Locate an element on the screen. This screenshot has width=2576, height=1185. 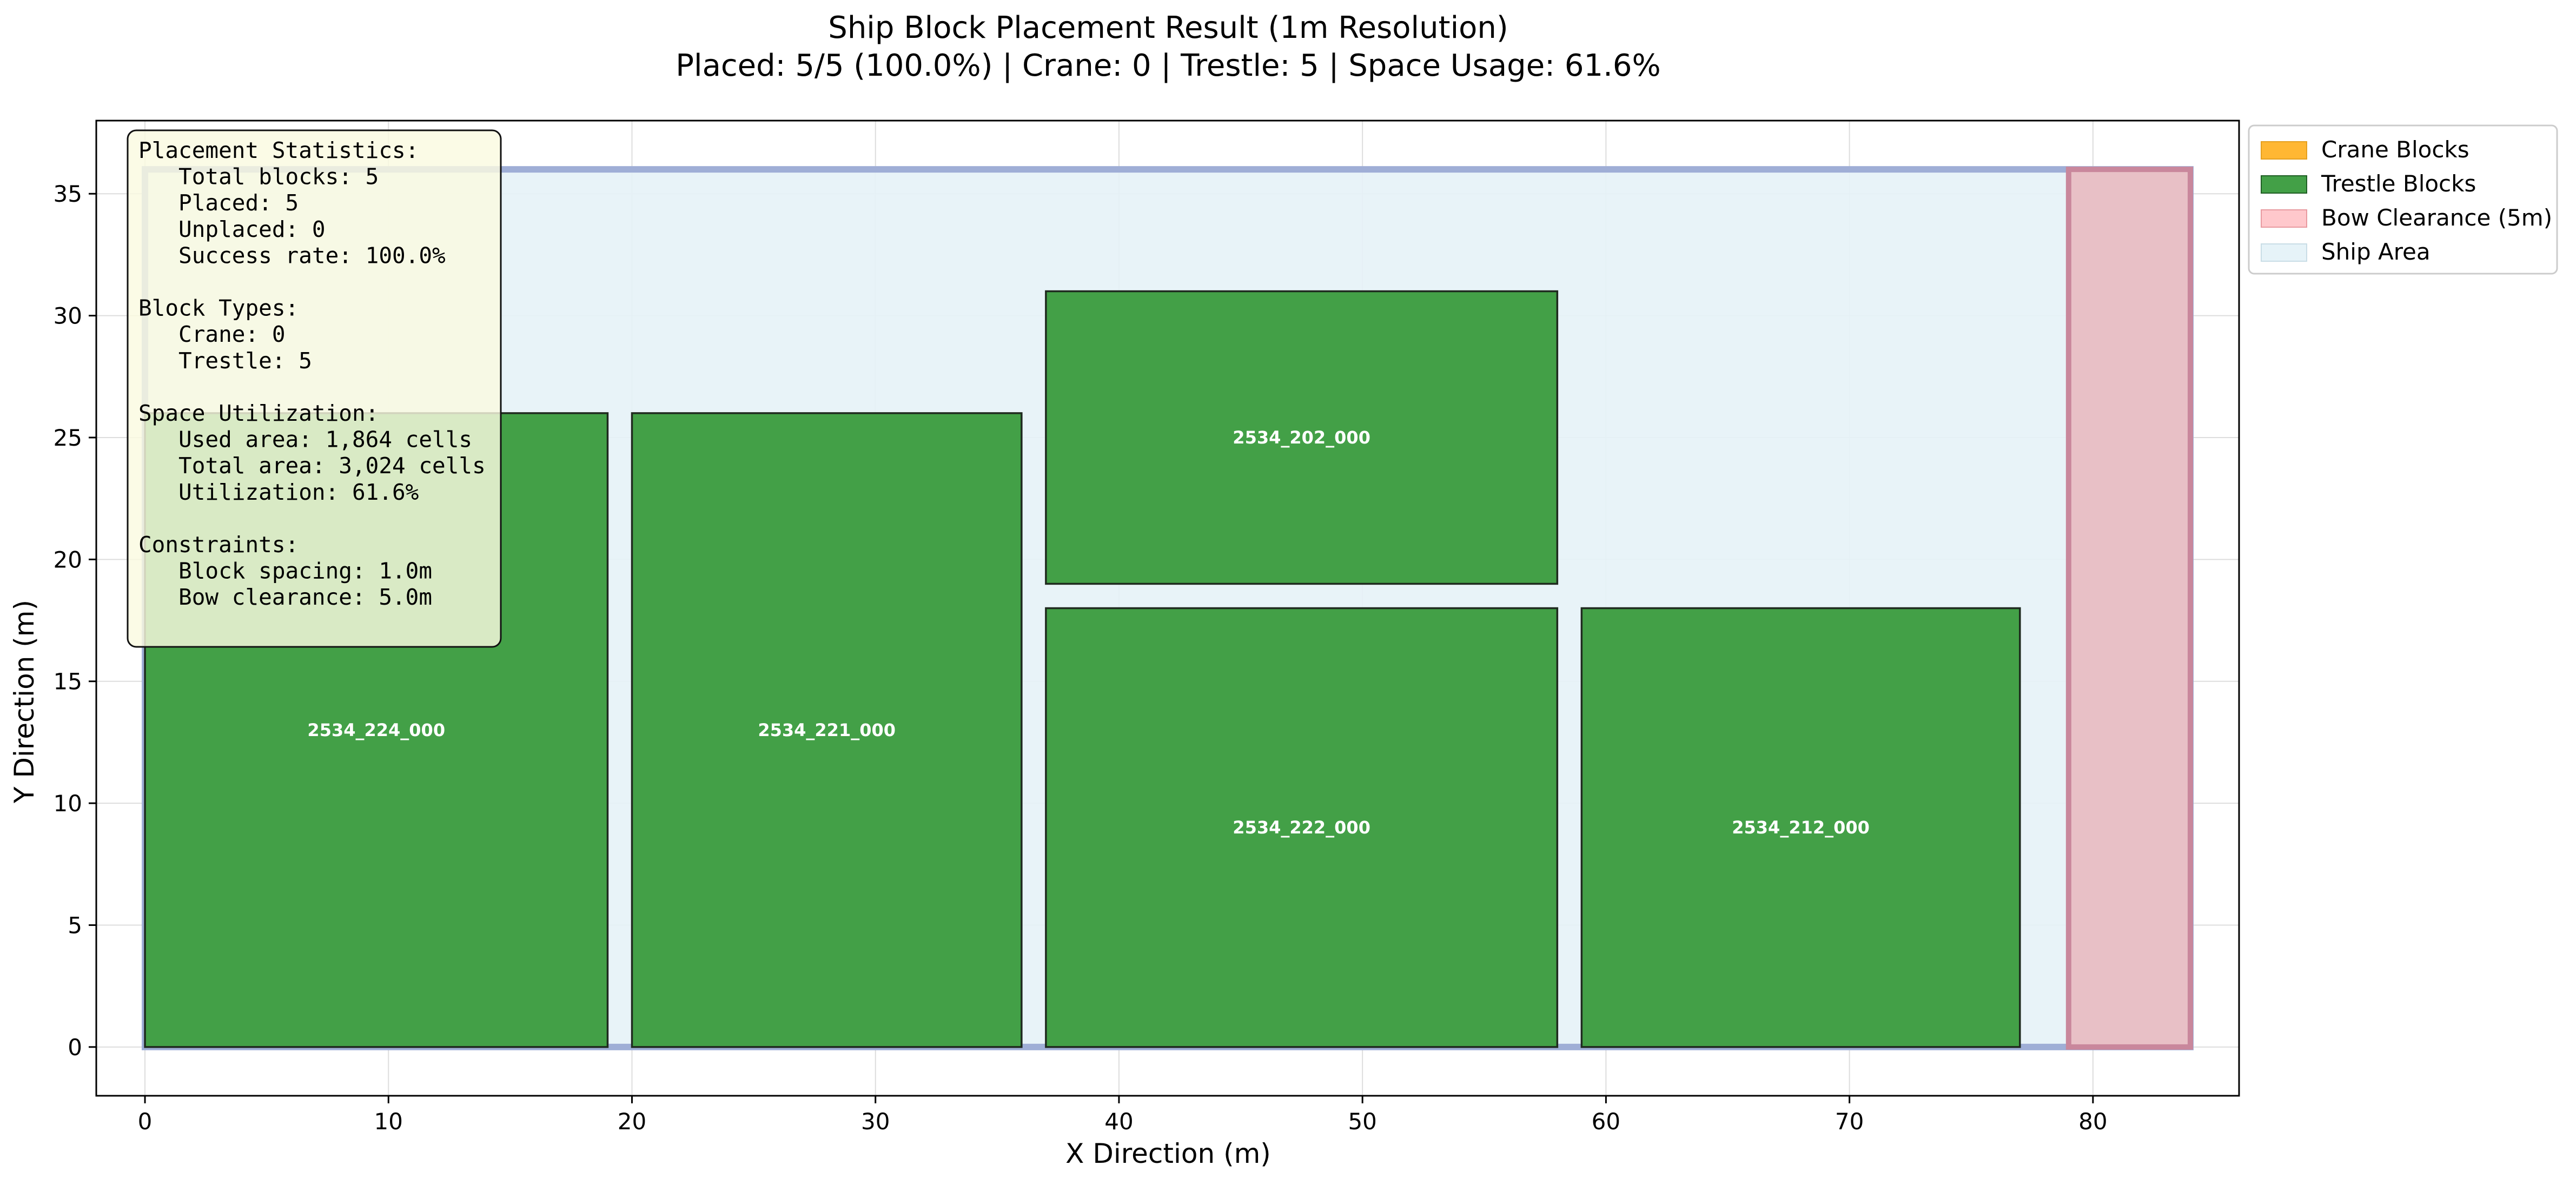
stats-line: Utilization: 61.6% is located at coordinates (279, 492).